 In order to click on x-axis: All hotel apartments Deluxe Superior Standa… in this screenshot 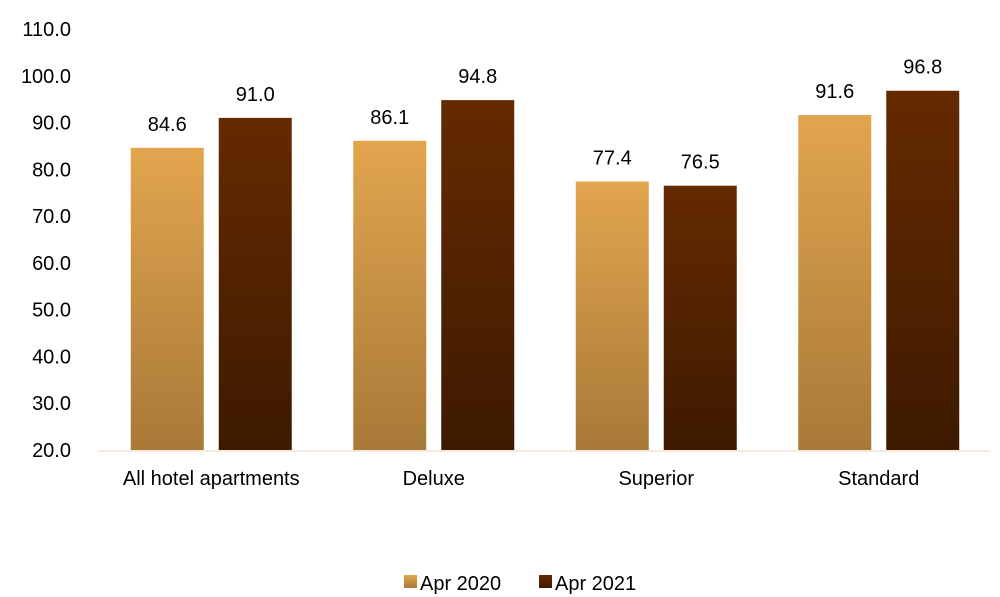, I will do `click(521, 479)`.